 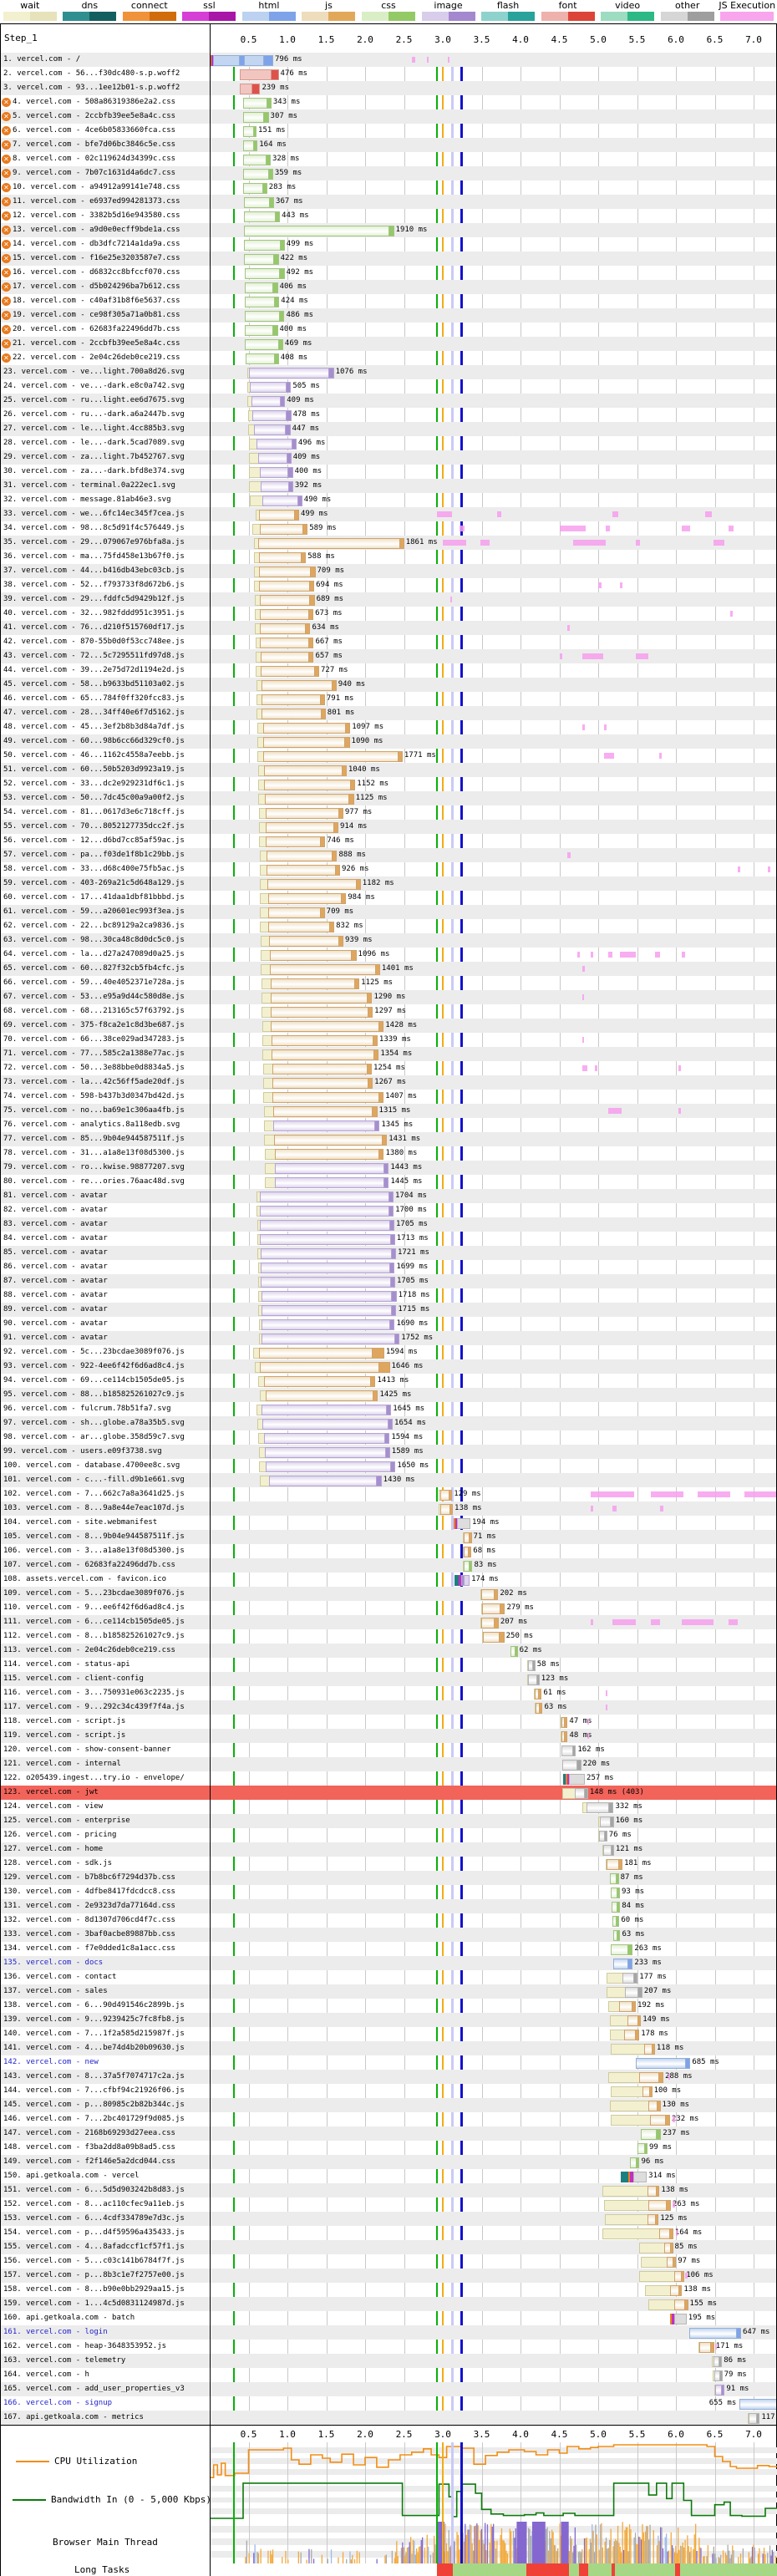 I want to click on js-execution-tick, so click(x=568, y=628).